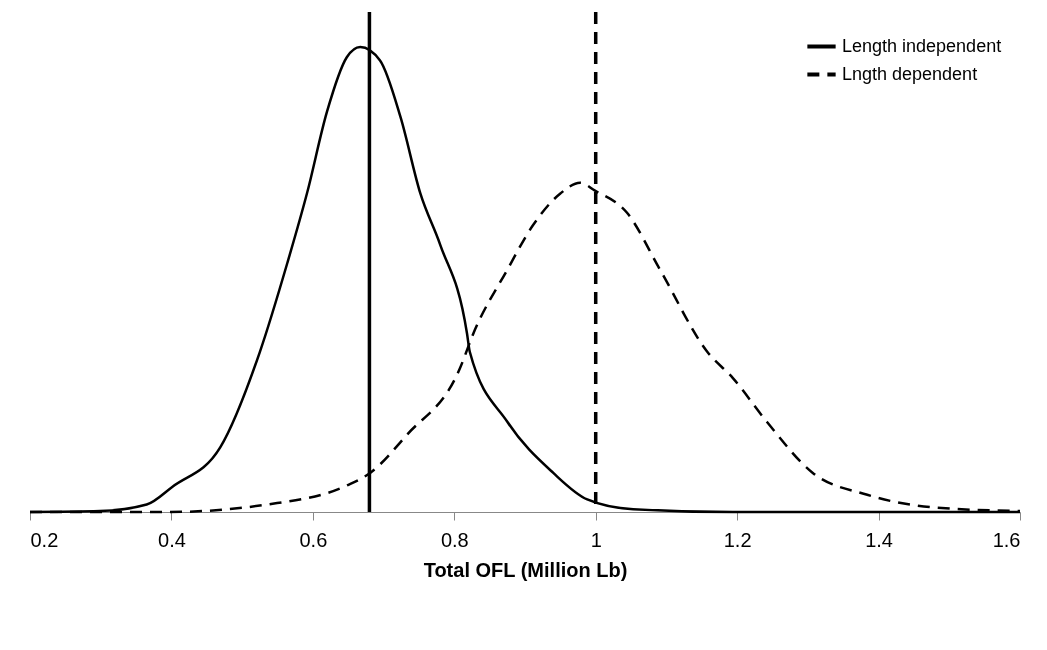 The height and width of the screenshot is (650, 1047). What do you see at coordinates (454, 539) in the screenshot?
I see `x-tick-label: 0.8` at bounding box center [454, 539].